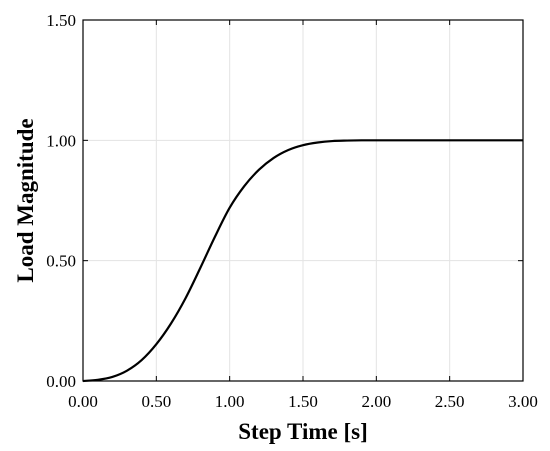  What do you see at coordinates (61, 381) in the screenshot?
I see `y-tick-label: 0.00` at bounding box center [61, 381].